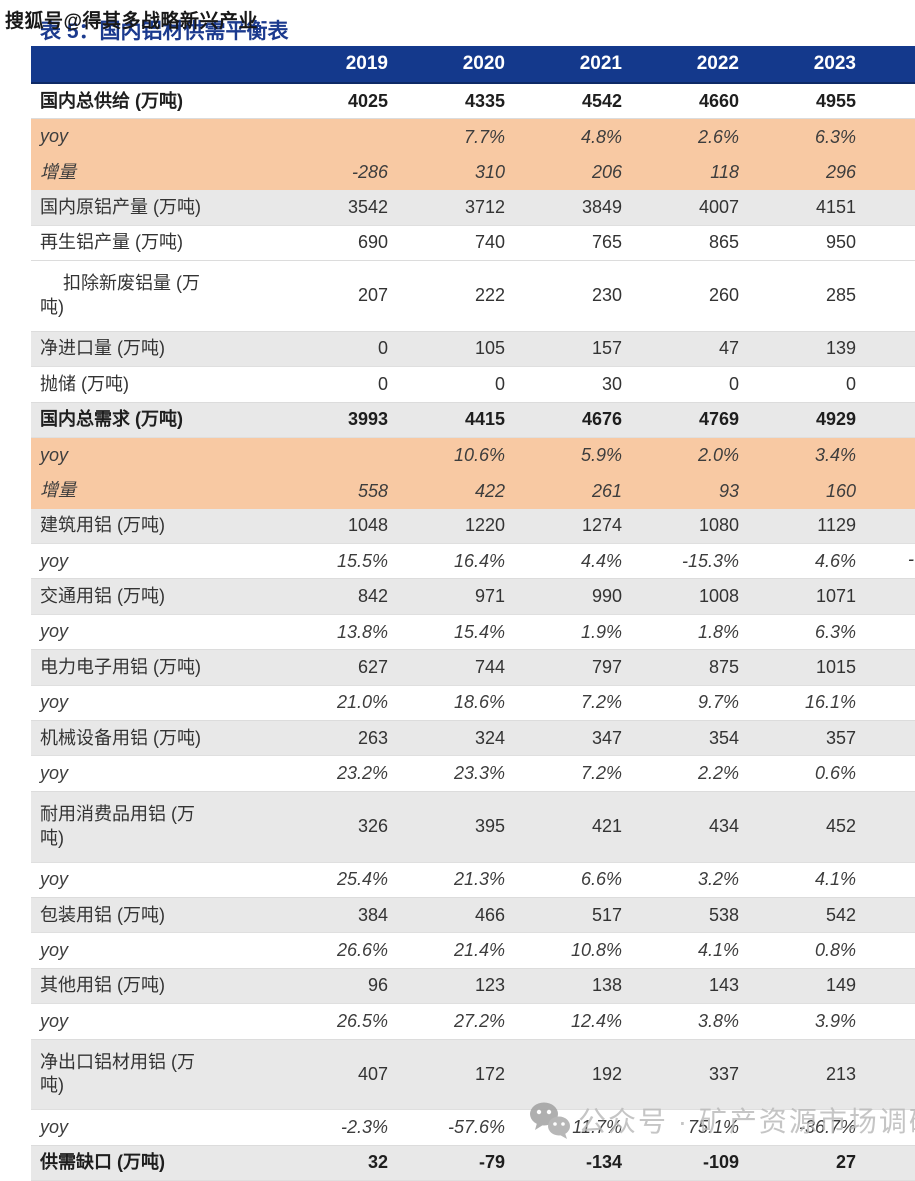 The width and height of the screenshot is (915, 1181). I want to click on cell-2022: 1.8%, so click(718, 631).